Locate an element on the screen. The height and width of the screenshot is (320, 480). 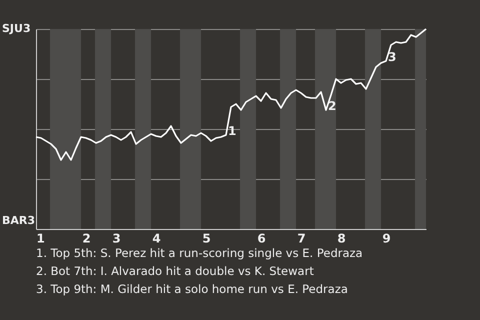
x-tick-label: 2 is located at coordinates (86, 239).